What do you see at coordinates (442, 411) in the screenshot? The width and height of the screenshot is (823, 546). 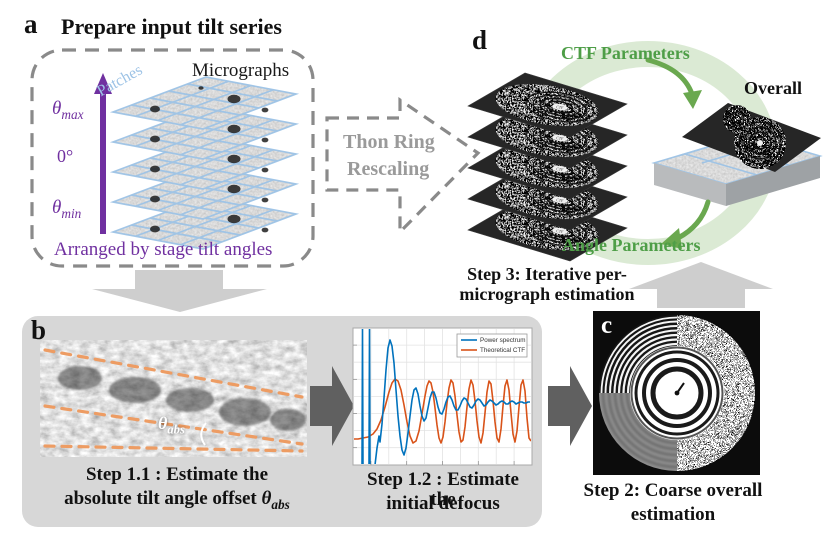 I see `theoretical-ctf-curve` at bounding box center [442, 411].